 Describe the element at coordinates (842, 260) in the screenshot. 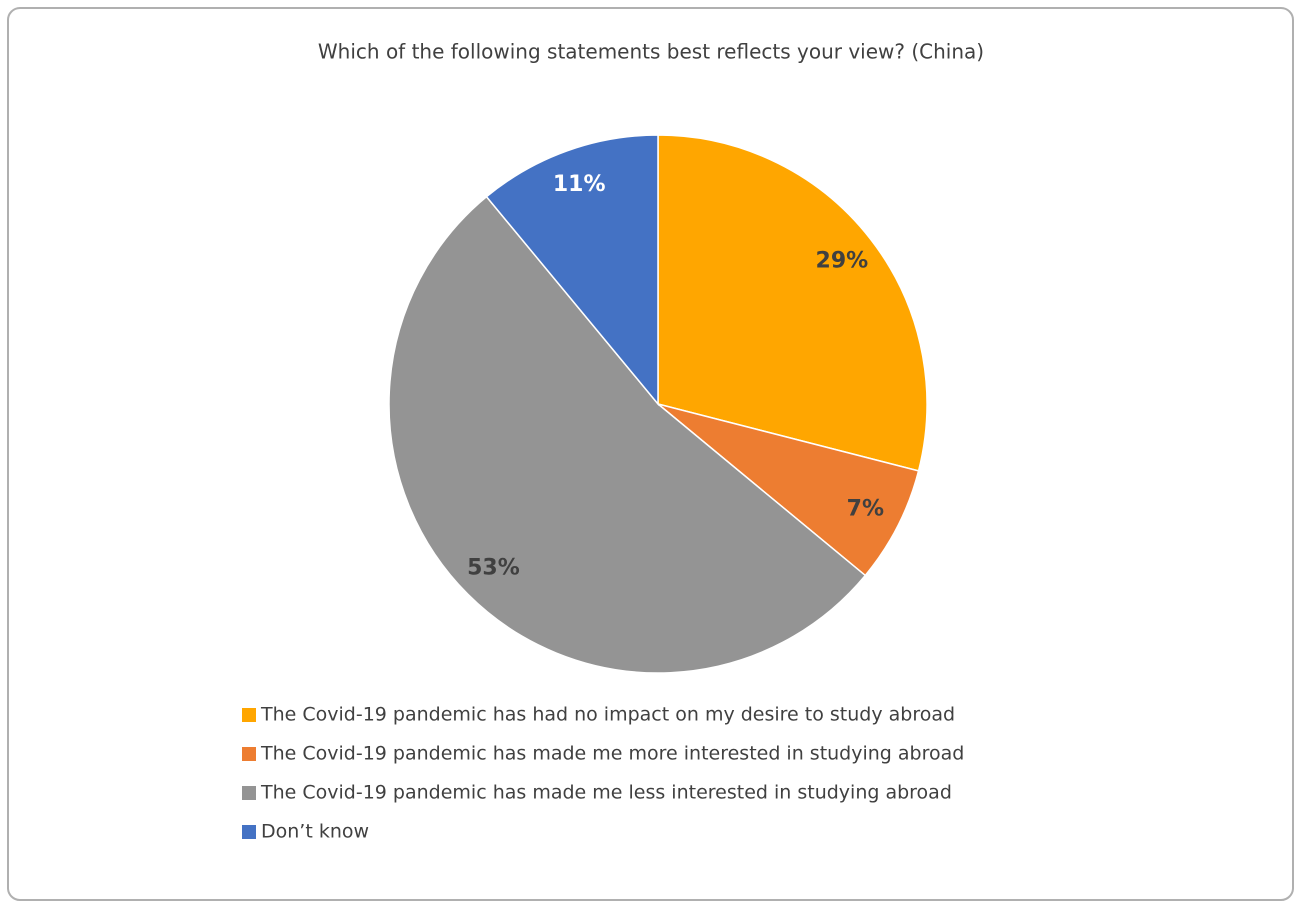

I see `data-label: 29%` at that location.